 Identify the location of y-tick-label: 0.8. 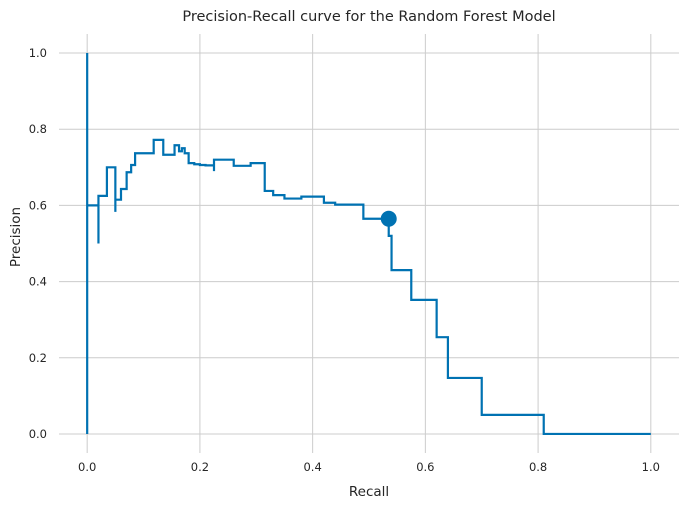
(38, 129).